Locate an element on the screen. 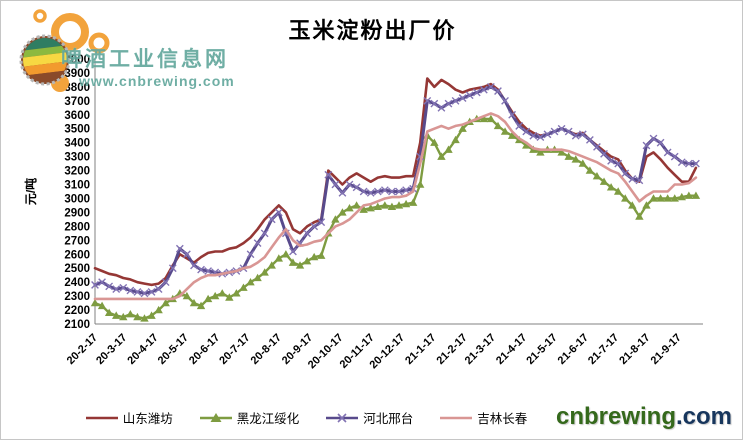 This screenshot has height=440, width=743. legend-item-heilongjiang: 黑龙江绥化 is located at coordinates (249, 417).